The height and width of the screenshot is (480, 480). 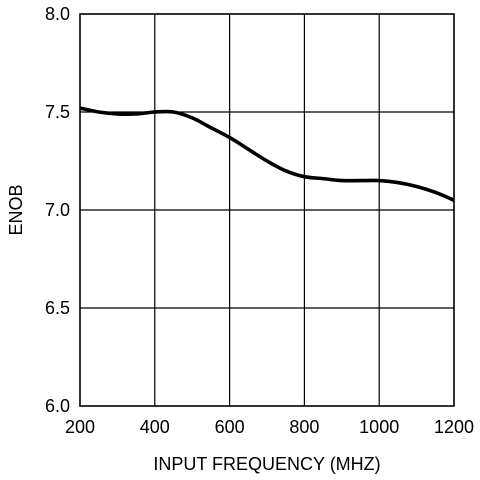 What do you see at coordinates (230, 427) in the screenshot?
I see `x-tick-label: 600` at bounding box center [230, 427].